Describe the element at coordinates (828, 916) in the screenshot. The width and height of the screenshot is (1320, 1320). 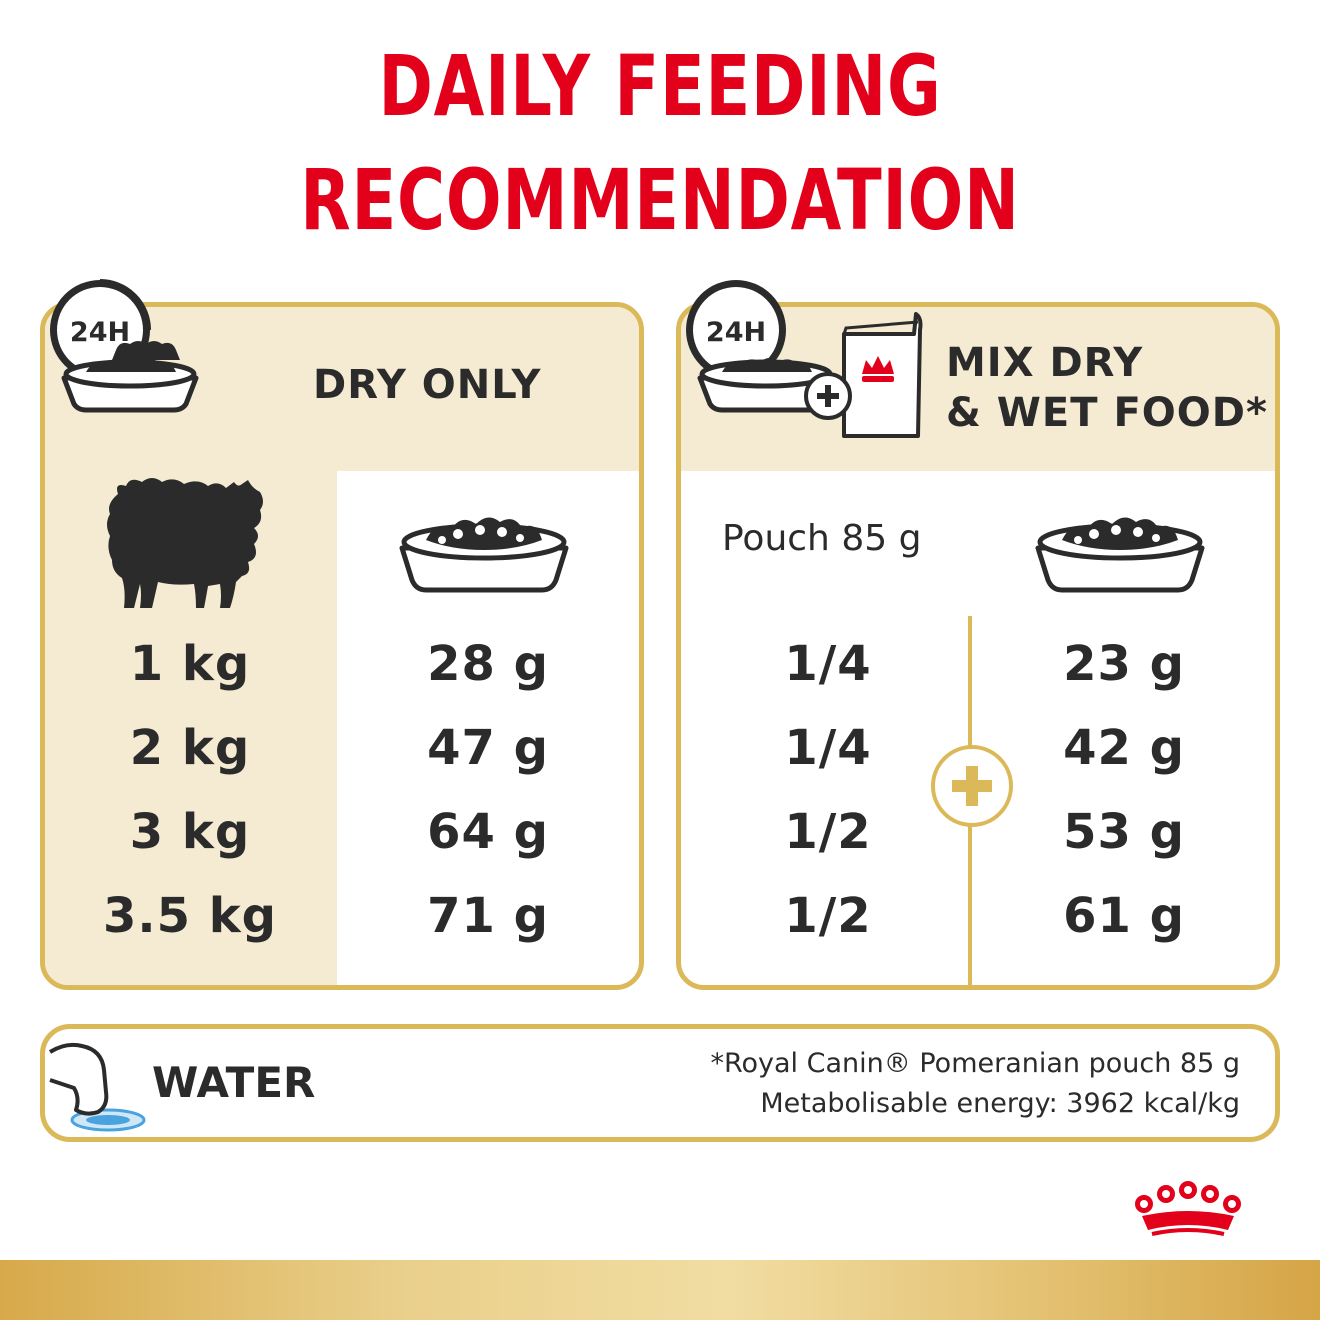
I see `pouch-amount-4: 1/2` at that location.